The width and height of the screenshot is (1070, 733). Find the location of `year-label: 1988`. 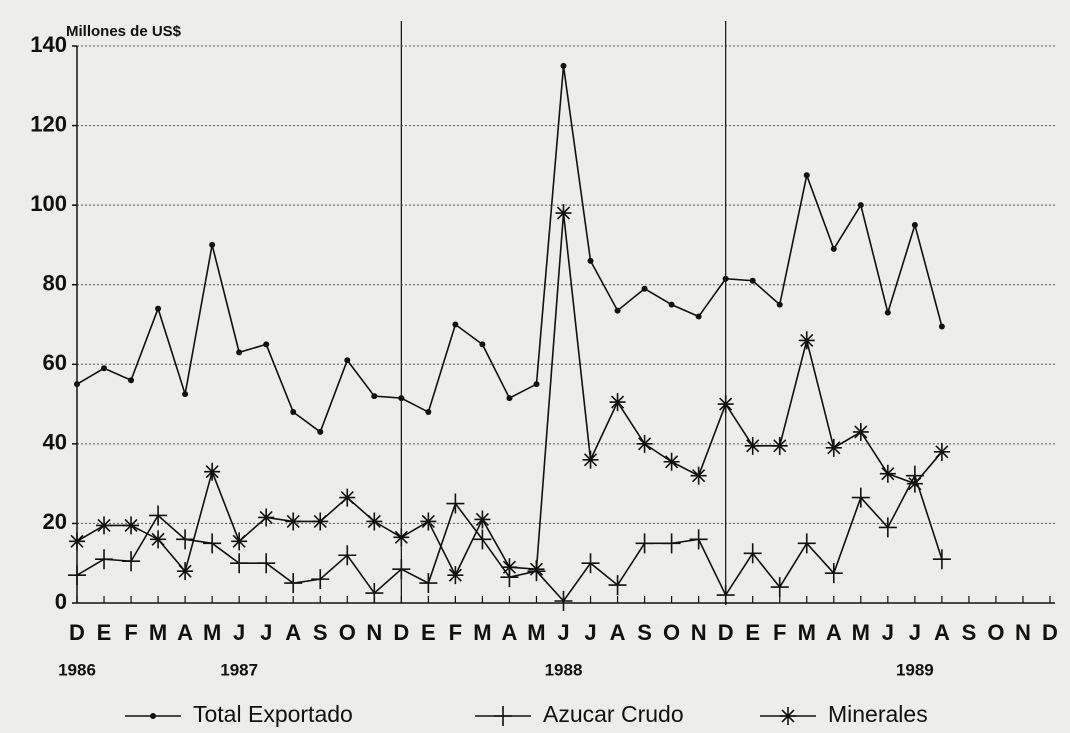

year-label: 1988 is located at coordinates (564, 669).